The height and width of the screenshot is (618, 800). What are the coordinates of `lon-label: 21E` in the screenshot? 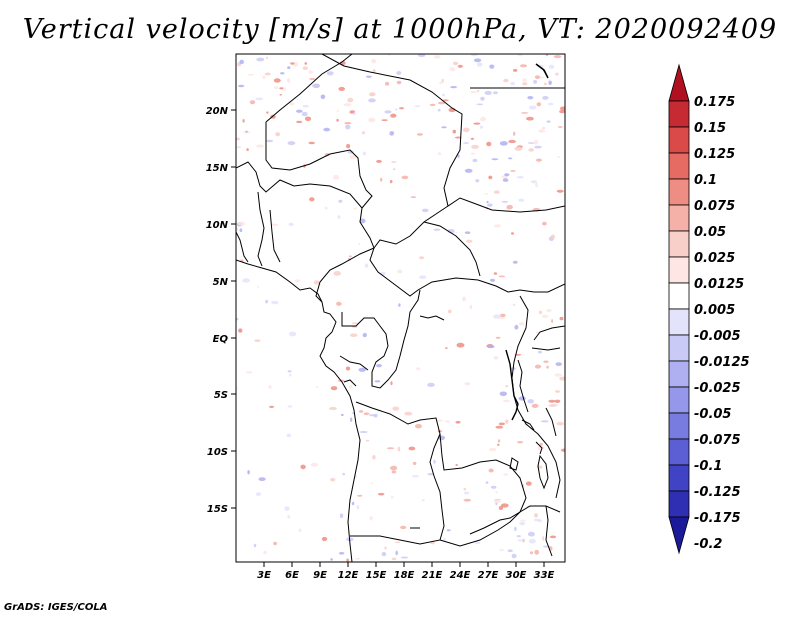 It's located at (432, 575).